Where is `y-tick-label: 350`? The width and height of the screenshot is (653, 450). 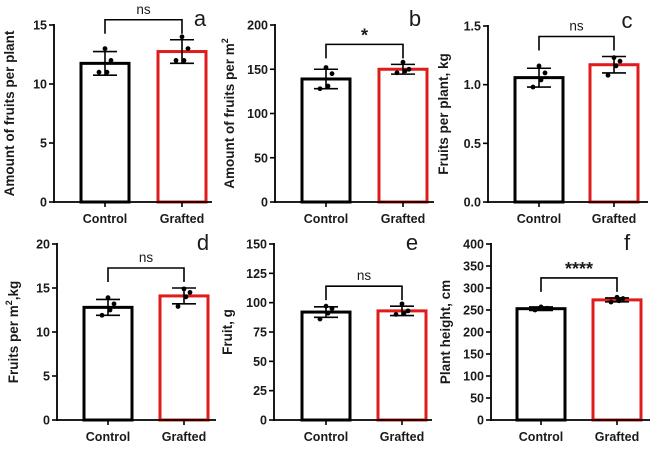
y-tick-label: 350 is located at coordinates (473, 267).